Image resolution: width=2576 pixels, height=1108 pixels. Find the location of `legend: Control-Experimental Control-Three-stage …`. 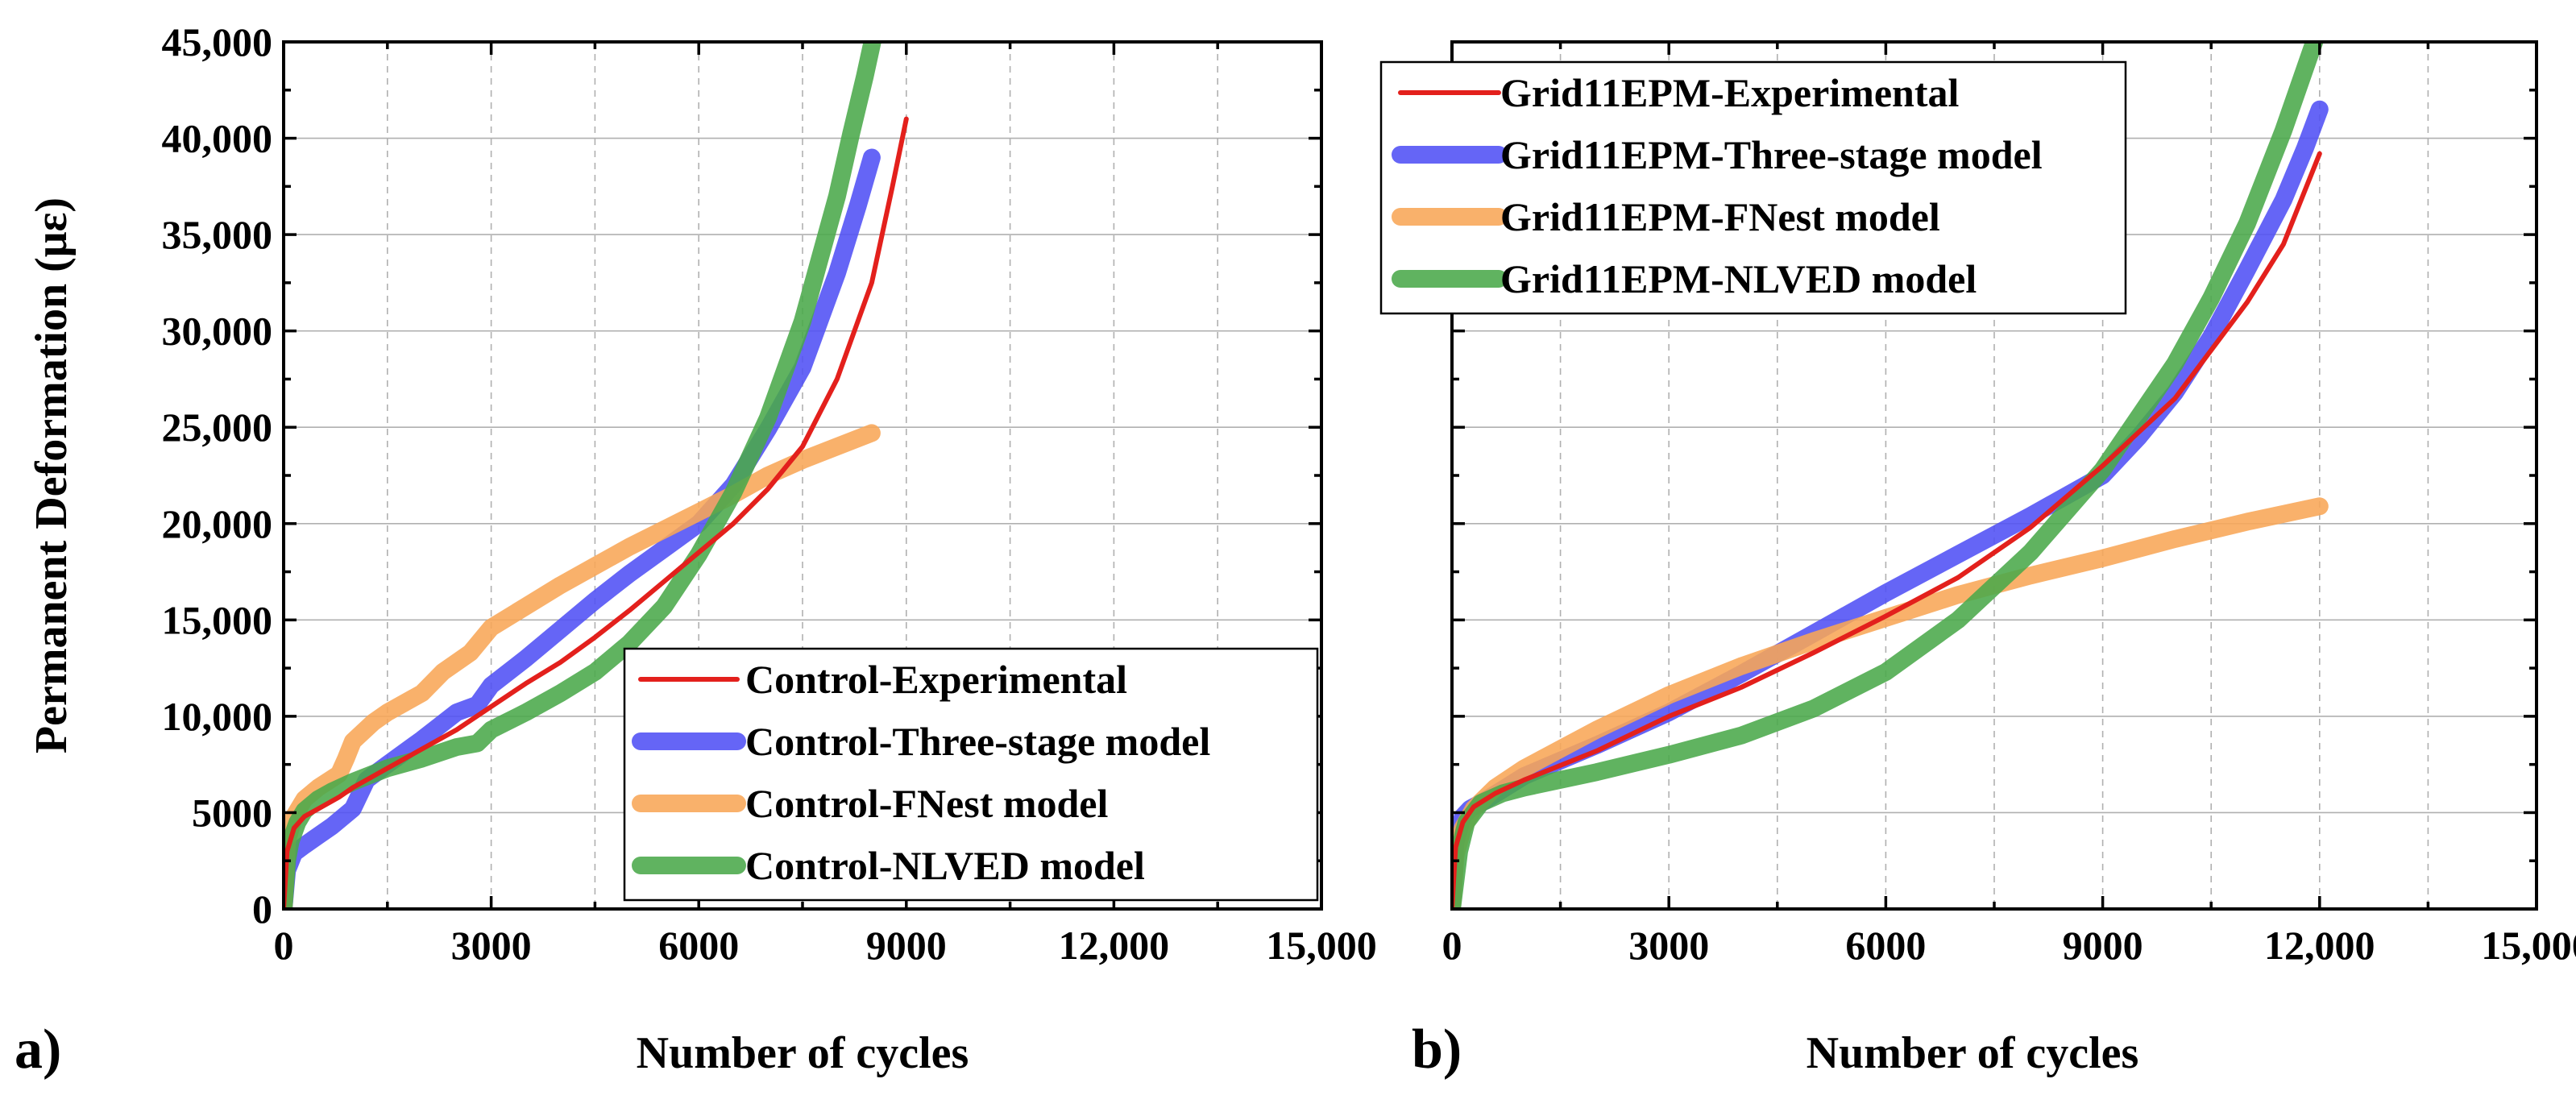

legend: Control-Experimental Control-Three-stage … is located at coordinates (971, 774).